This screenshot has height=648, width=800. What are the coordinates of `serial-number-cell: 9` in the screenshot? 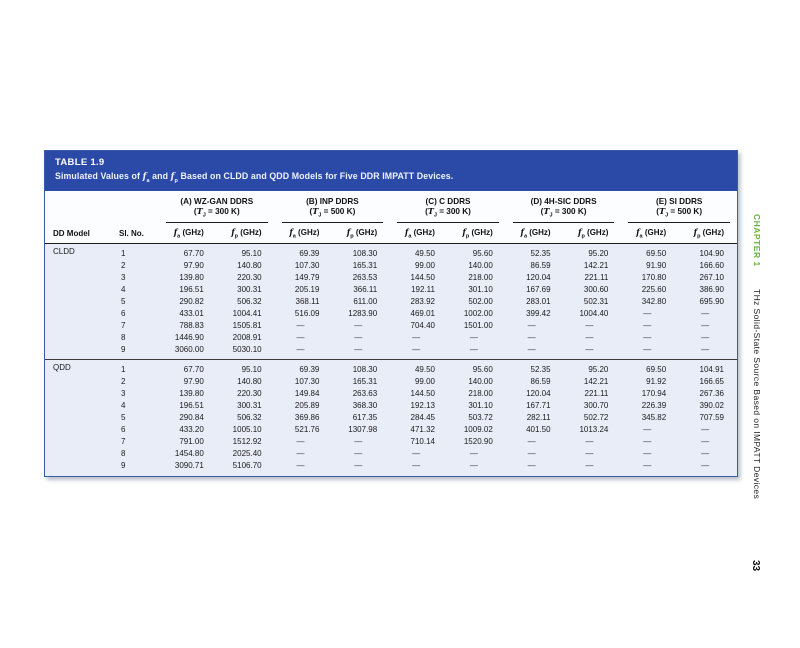 It's located at (123, 349).